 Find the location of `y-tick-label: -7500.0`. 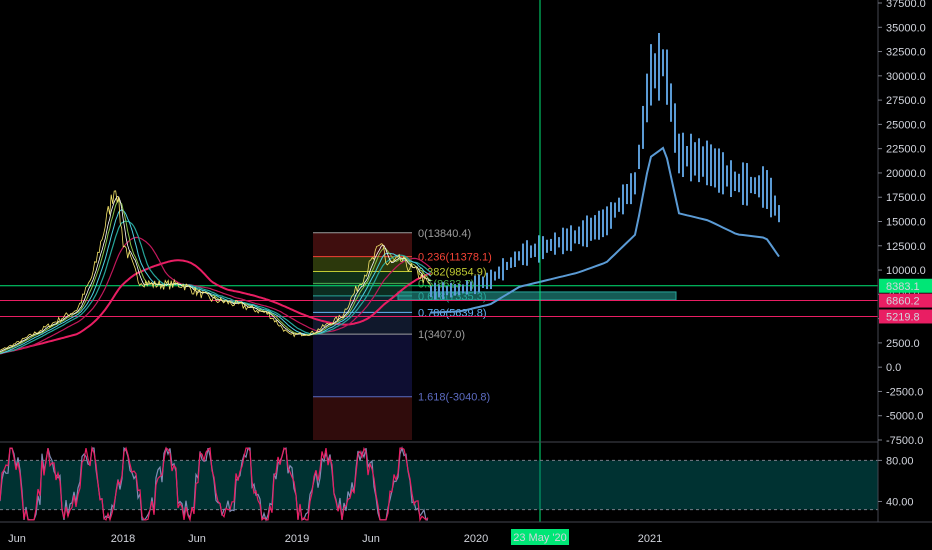

y-tick-label: -7500.0 is located at coordinates (904, 441).